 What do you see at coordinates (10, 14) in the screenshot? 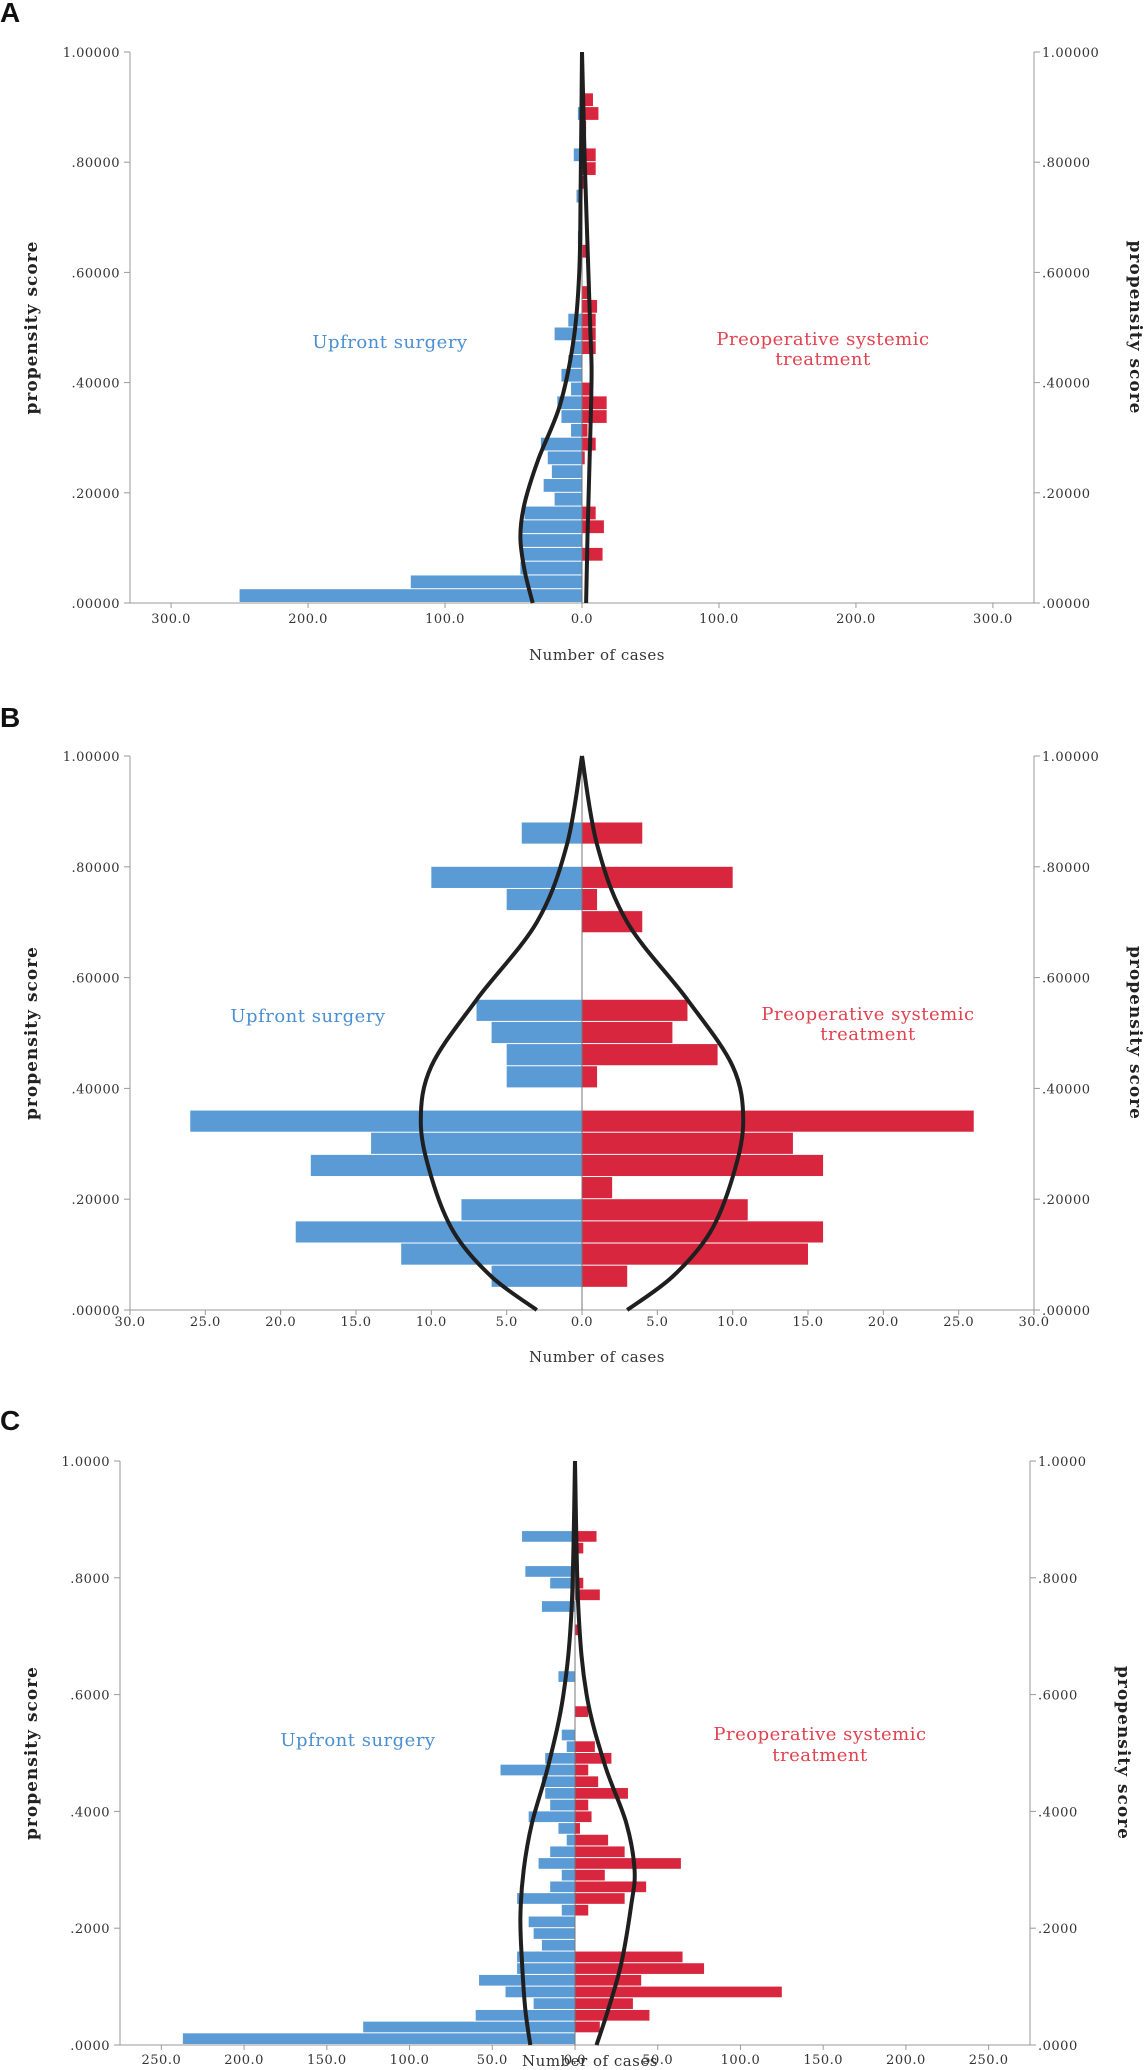
I see `panel-label: A` at bounding box center [10, 14].